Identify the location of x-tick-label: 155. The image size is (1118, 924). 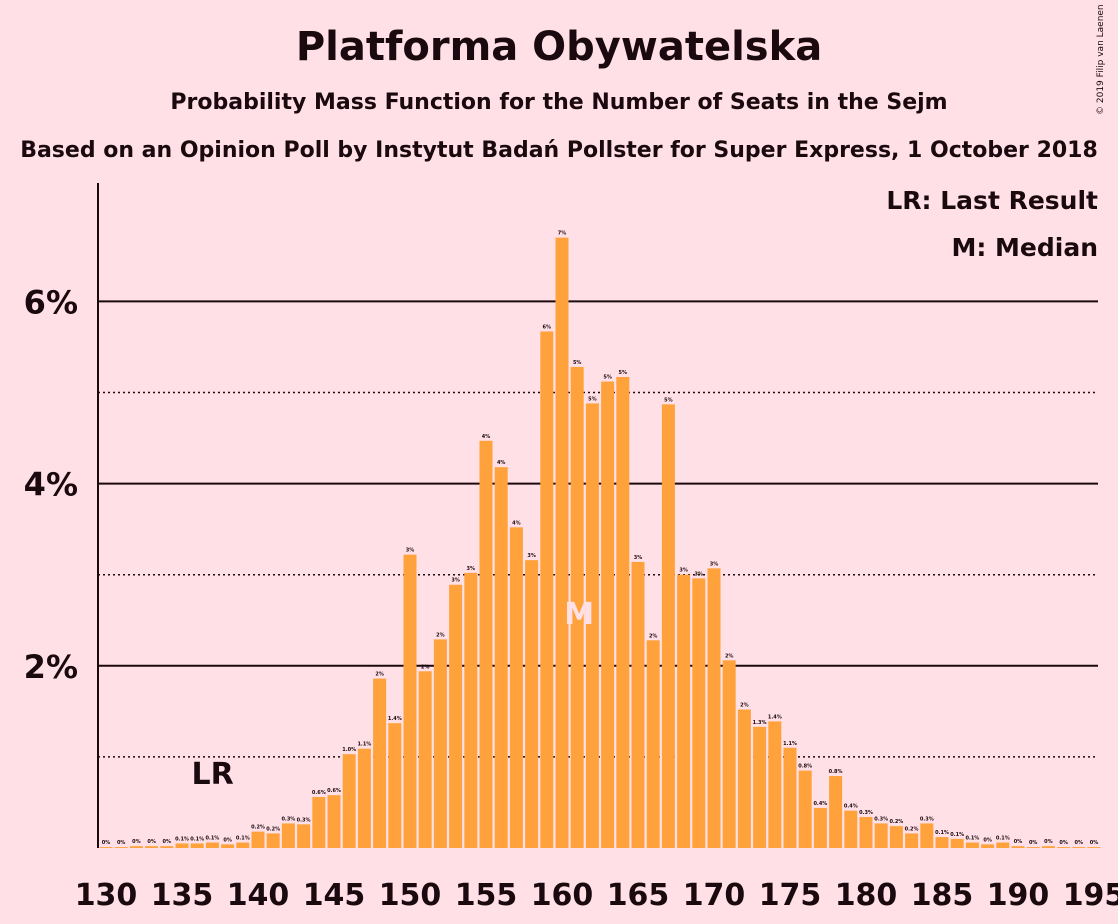
(486, 895).